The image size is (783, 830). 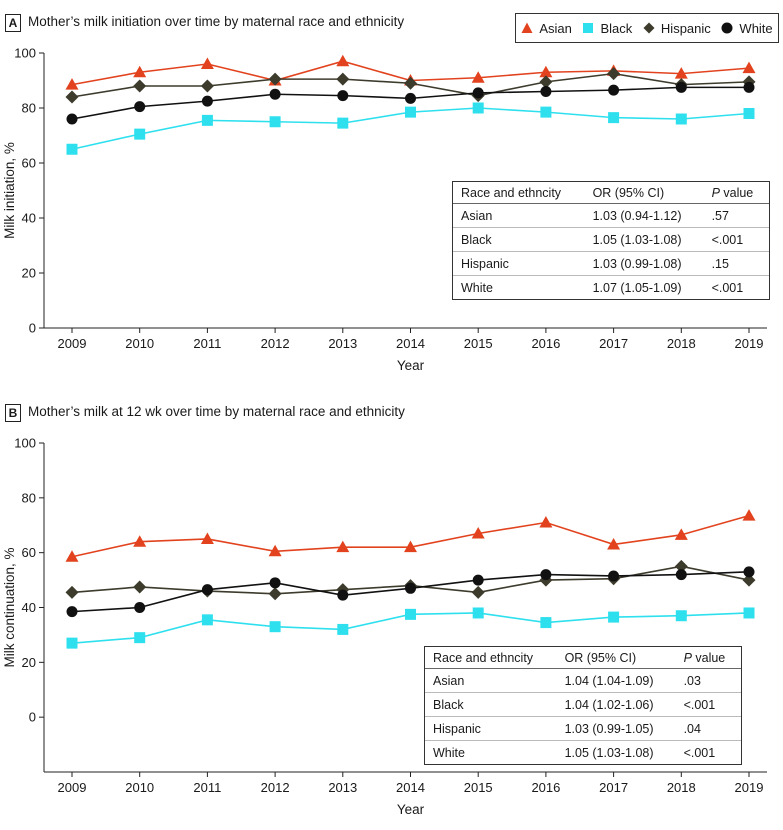 I want to click on series-hispanic, so click(x=410, y=580).